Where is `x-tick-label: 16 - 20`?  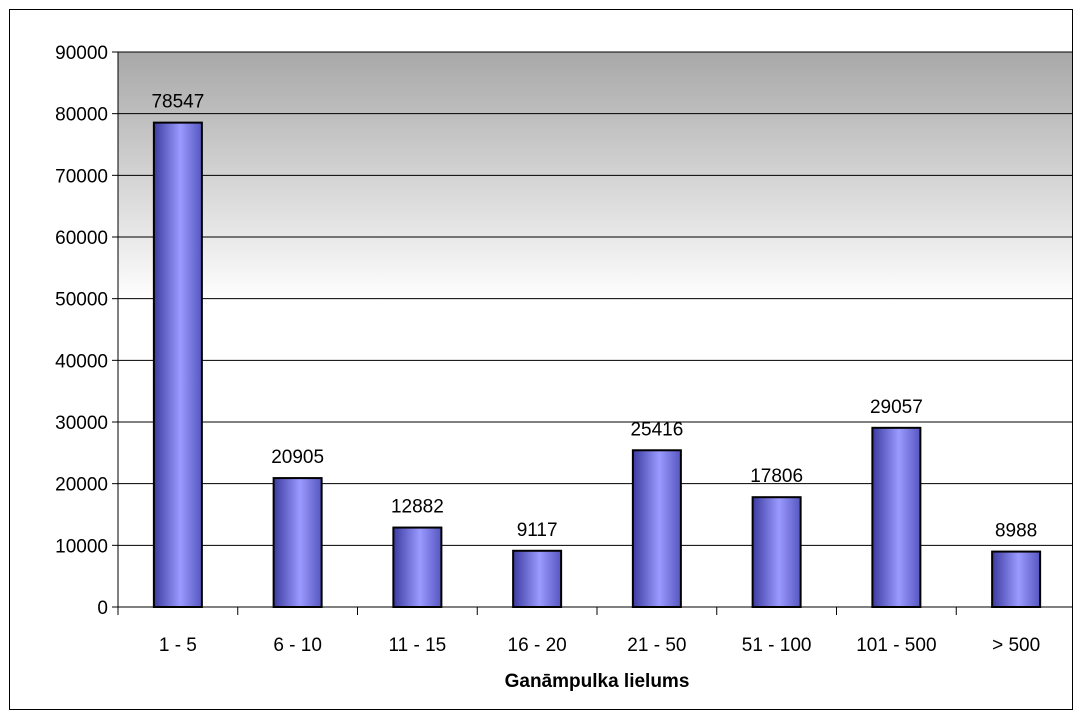 x-tick-label: 16 - 20 is located at coordinates (537, 645).